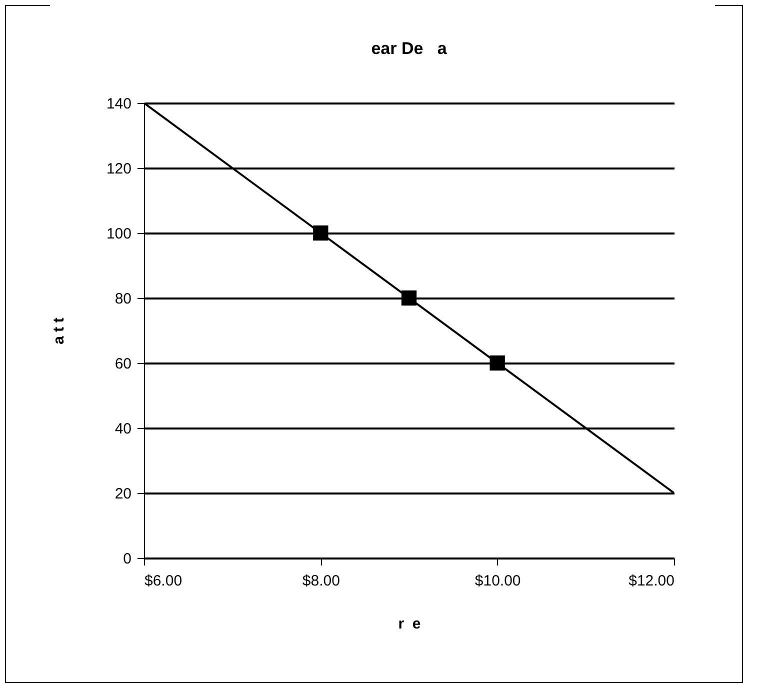 This screenshot has width=760, height=690. What do you see at coordinates (59, 331) in the screenshot?
I see `y-axis-title: a t t` at bounding box center [59, 331].